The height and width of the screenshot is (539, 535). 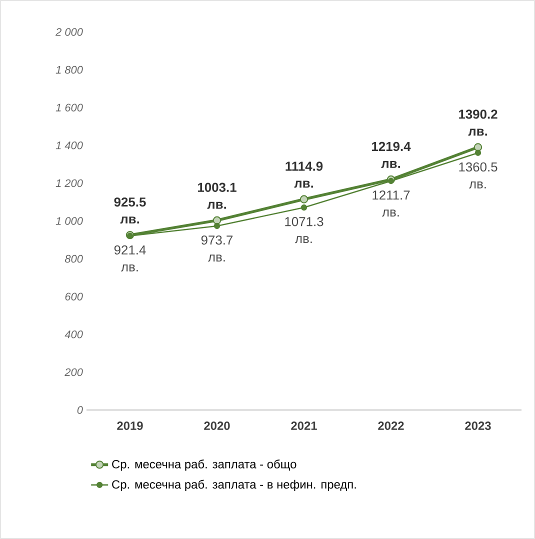 What do you see at coordinates (304, 230) in the screenshot?
I see `data-label: 1071.3 лв.` at bounding box center [304, 230].